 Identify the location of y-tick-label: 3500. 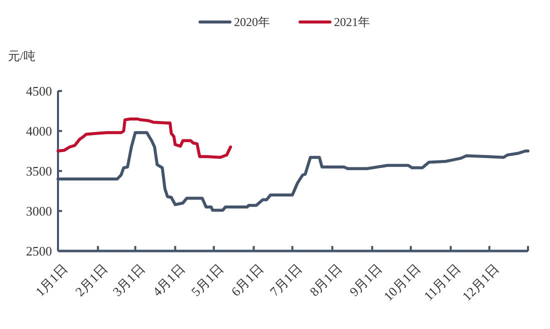
(39, 171).